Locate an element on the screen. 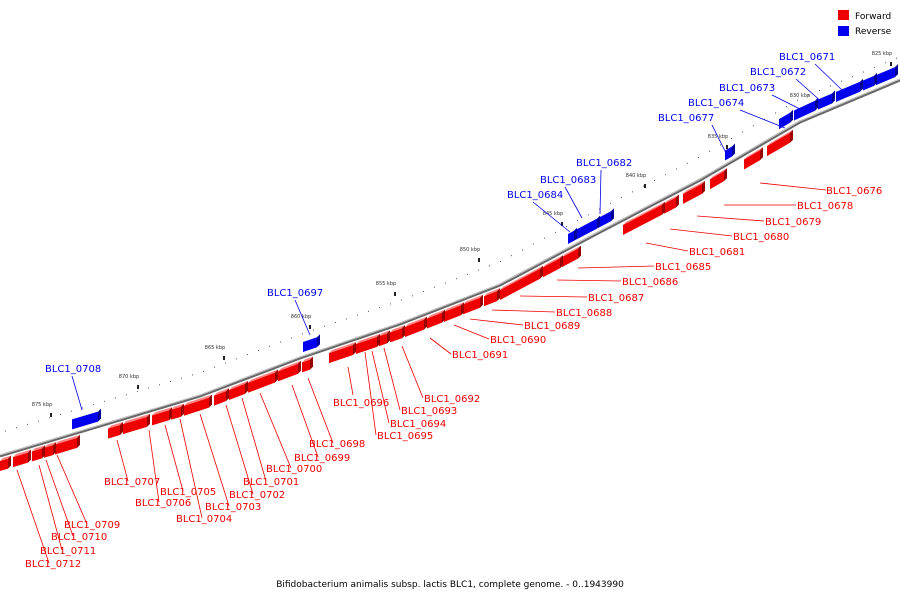  gene-label: BLC1_0702 is located at coordinates (257, 495).